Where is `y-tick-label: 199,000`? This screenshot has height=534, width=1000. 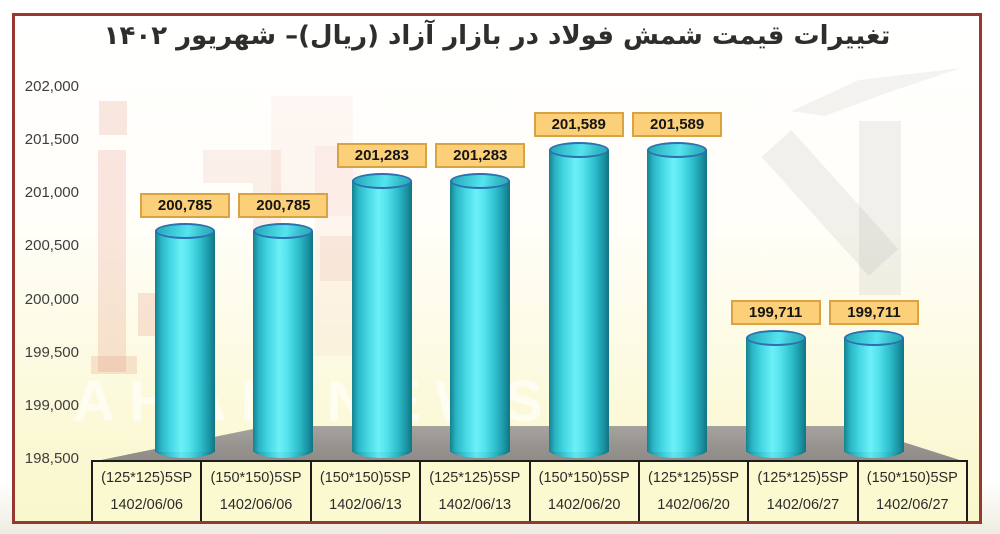
y-tick-label: 199,000 is located at coordinates (51, 405).